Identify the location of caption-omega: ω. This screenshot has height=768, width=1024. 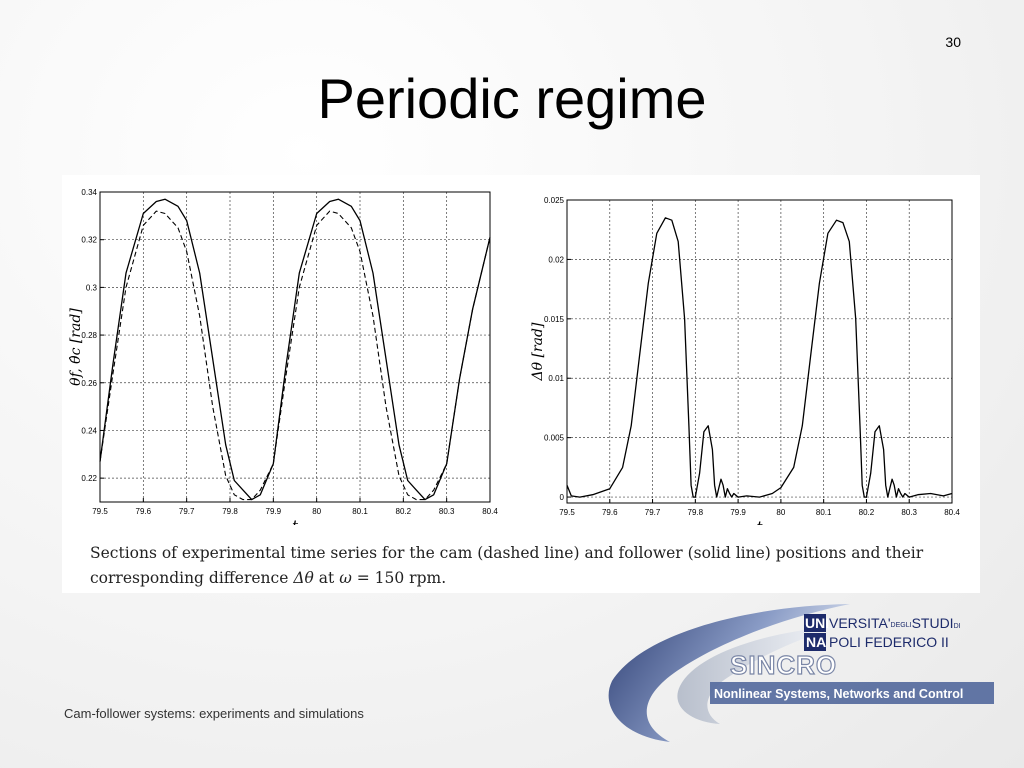
(345, 578).